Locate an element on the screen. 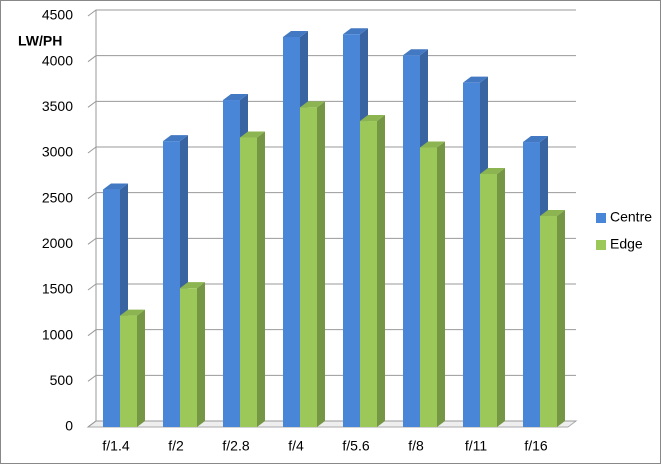 Image resolution: width=661 pixels, height=464 pixels. x-tick-label: f/4 is located at coordinates (296, 446).